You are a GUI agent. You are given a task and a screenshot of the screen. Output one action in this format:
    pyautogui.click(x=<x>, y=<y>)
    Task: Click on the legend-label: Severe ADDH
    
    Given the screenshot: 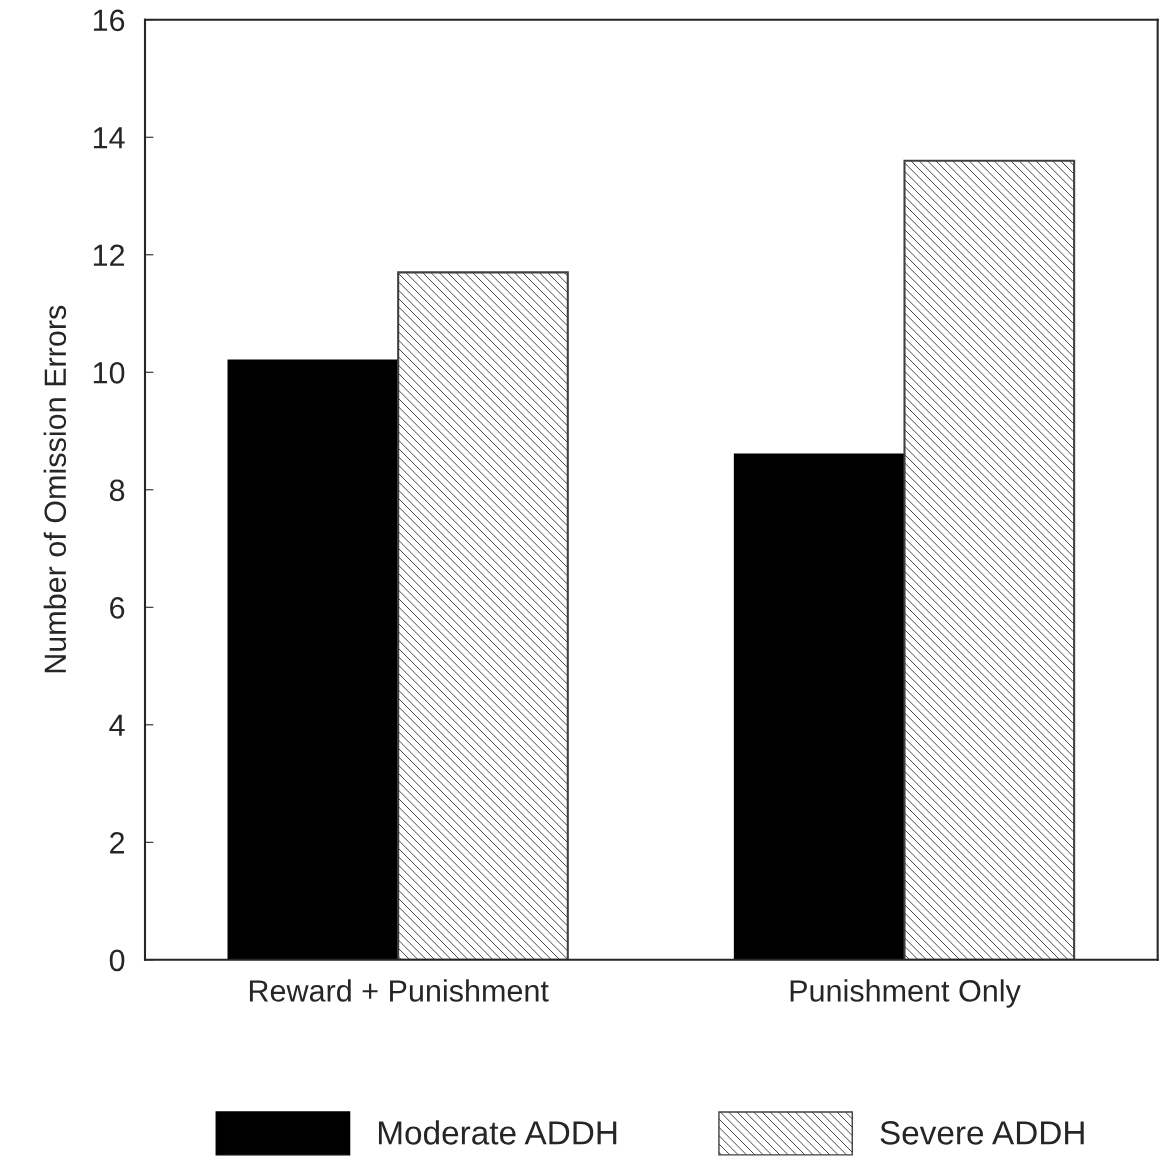 What is the action you would take?
    pyautogui.click(x=982, y=1133)
    